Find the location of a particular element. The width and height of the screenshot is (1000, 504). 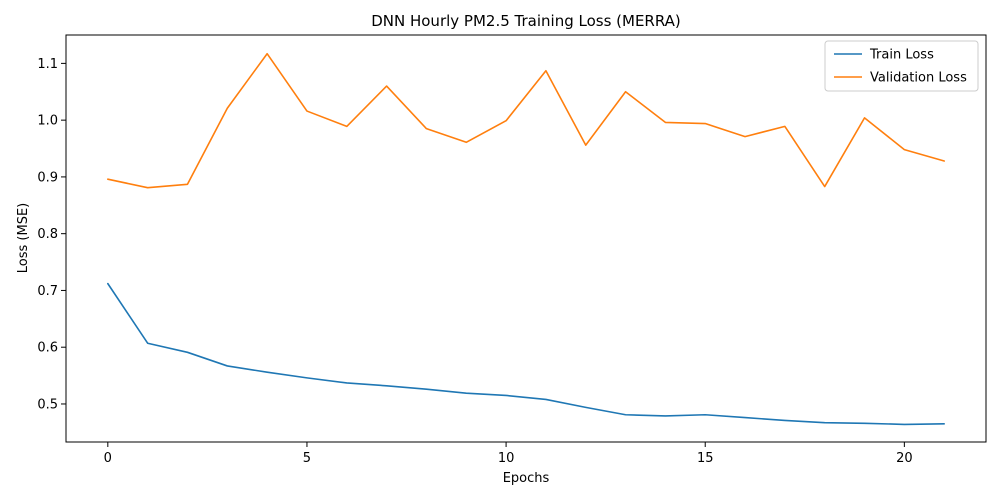

chart-title: DNN Hourly PM2.5 Training Loss (MERRA) is located at coordinates (526, 21).